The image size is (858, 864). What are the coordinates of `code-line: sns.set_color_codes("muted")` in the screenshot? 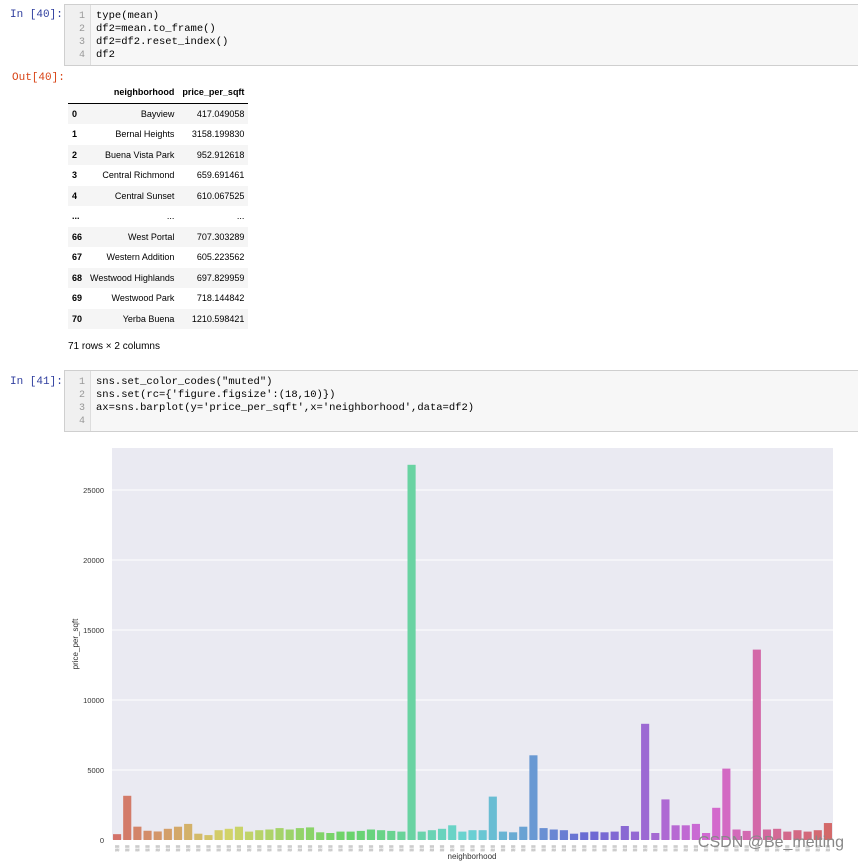 It's located at (184, 382).